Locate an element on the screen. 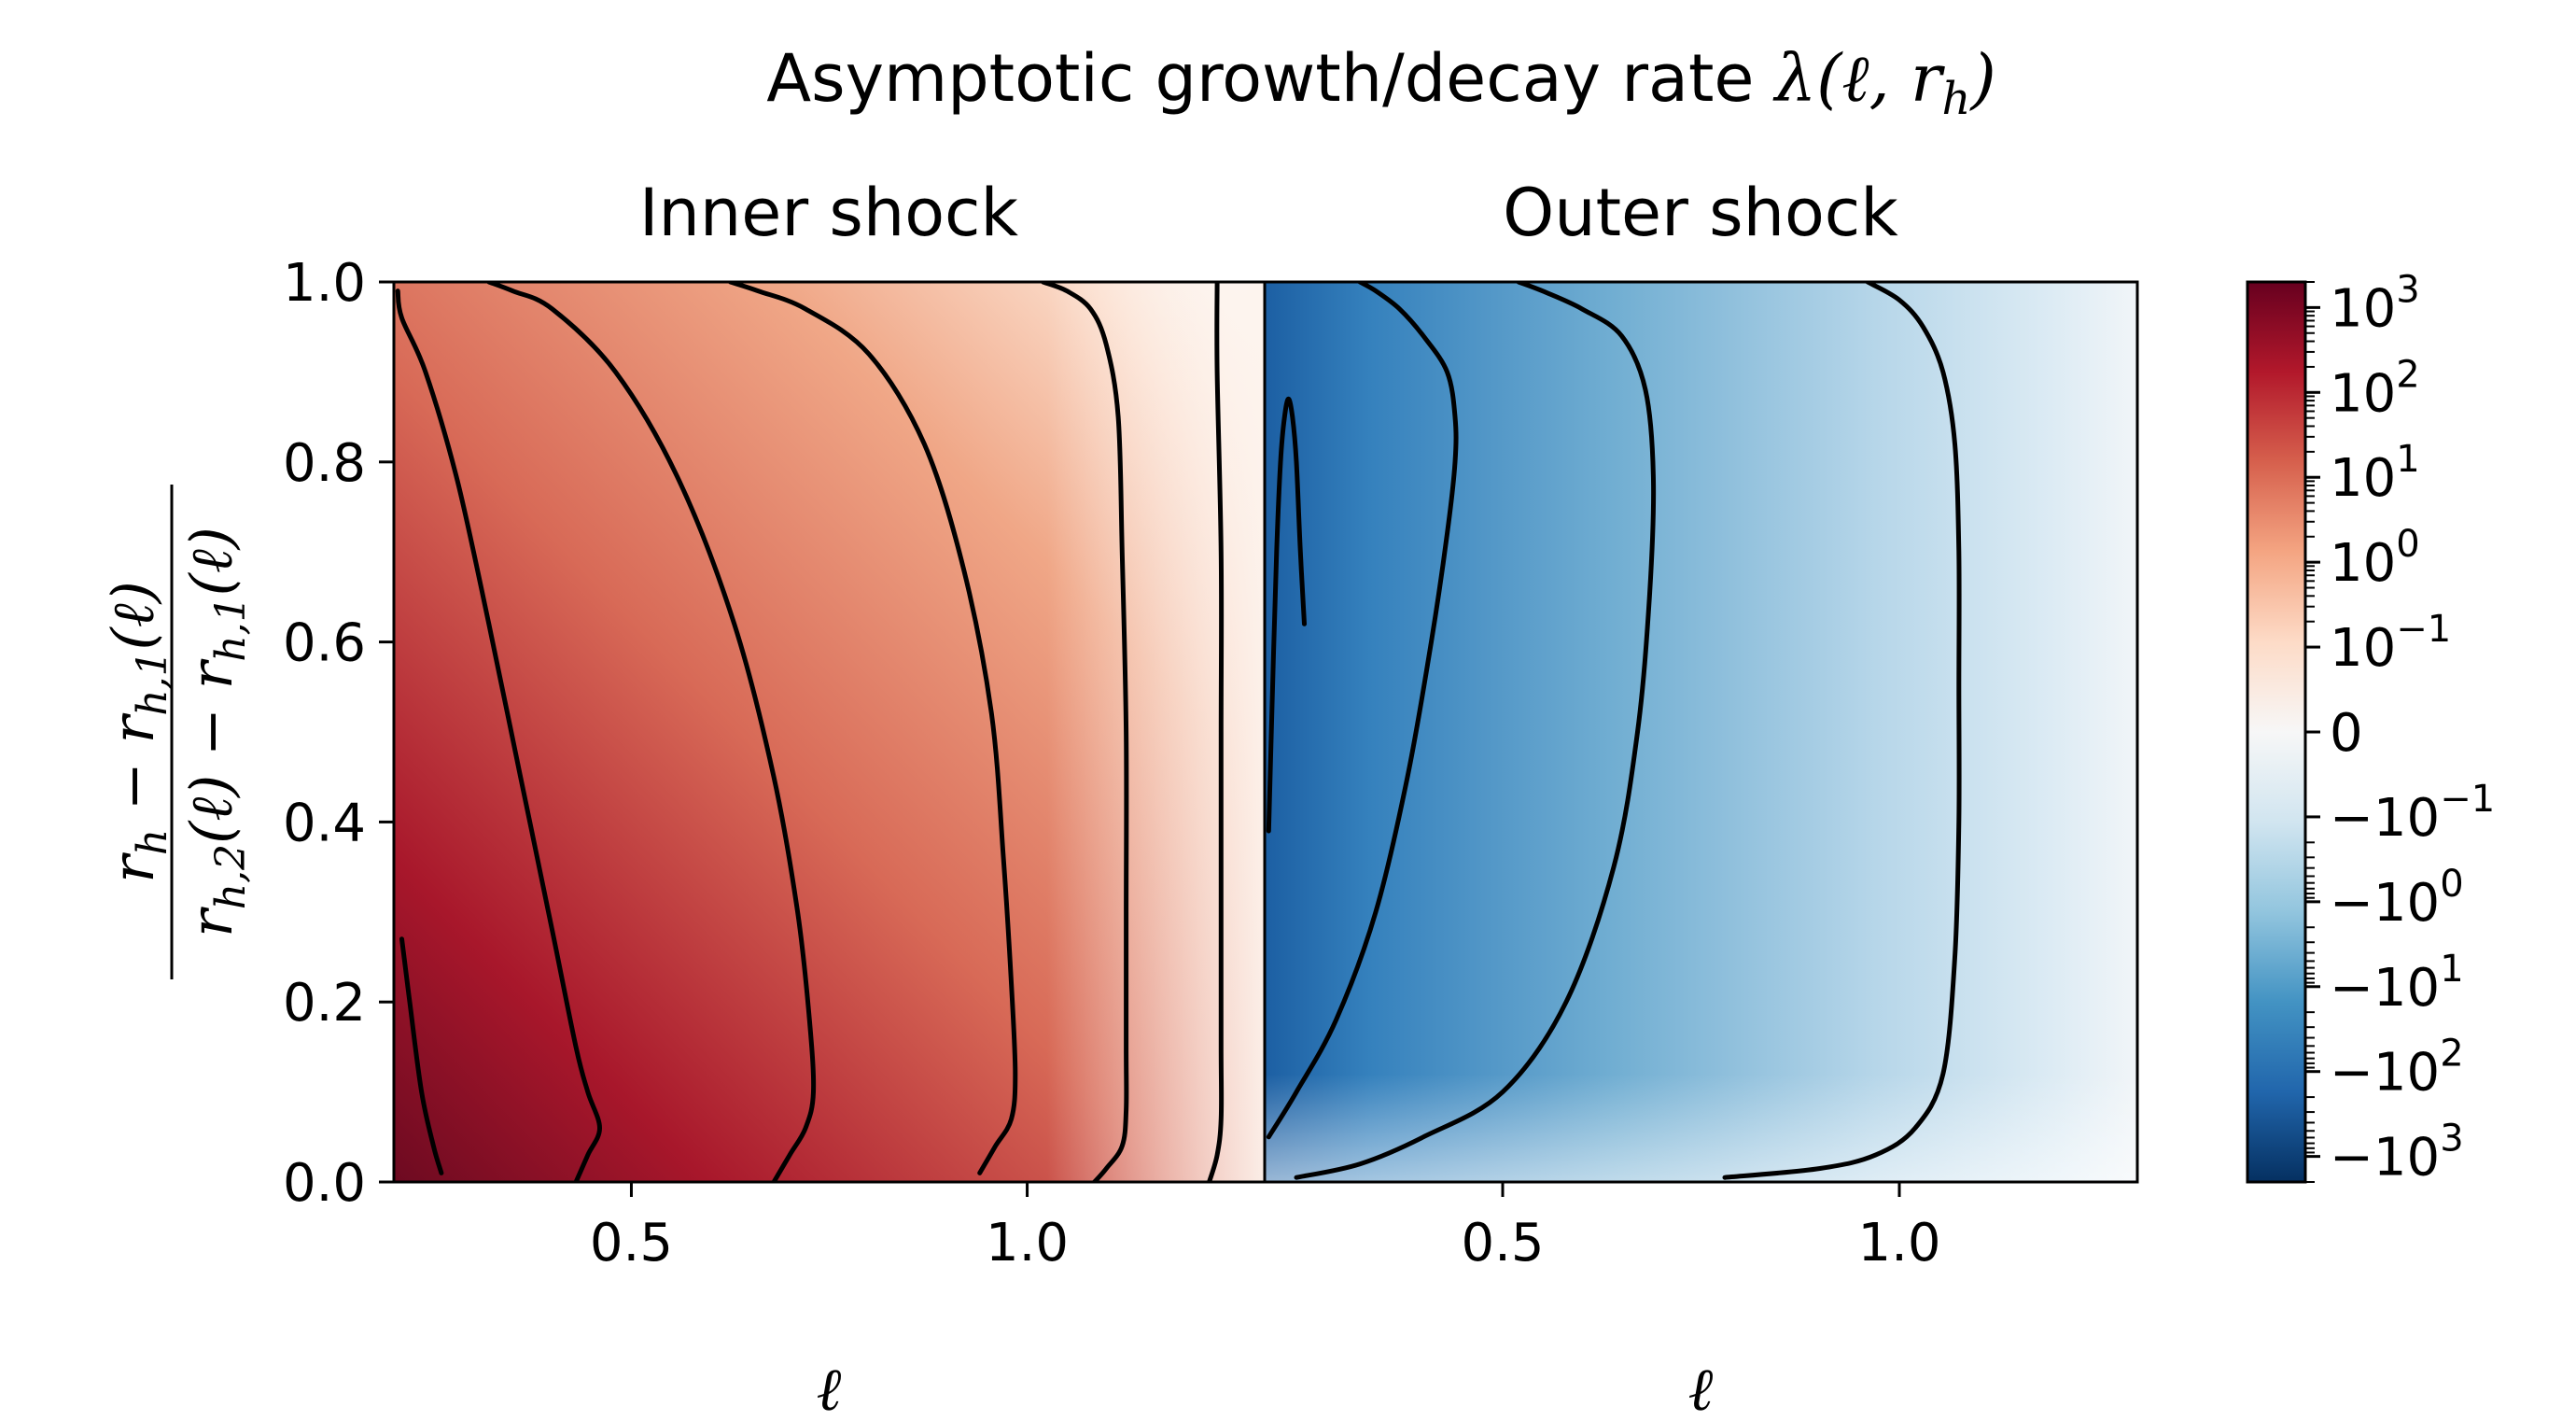 The height and width of the screenshot is (1421, 2576). inner-y-tick-label: 1.0 is located at coordinates (324, 284).